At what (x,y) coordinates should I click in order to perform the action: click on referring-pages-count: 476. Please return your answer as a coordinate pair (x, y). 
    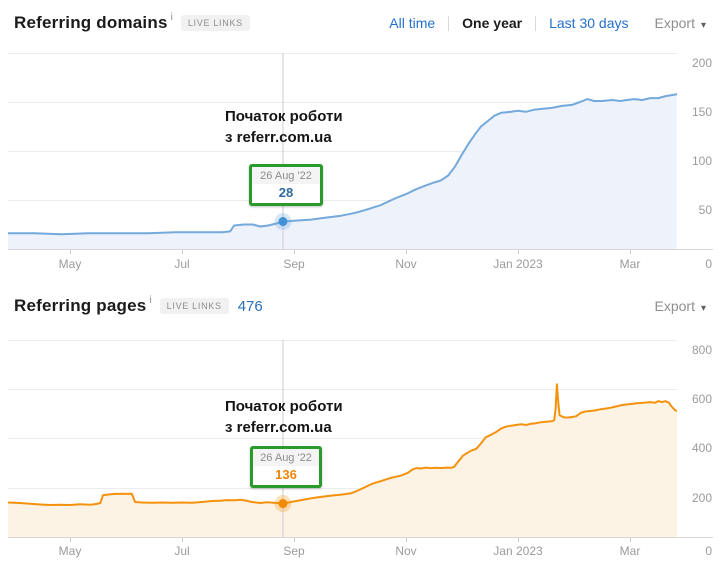
    Looking at the image, I should click on (250, 306).